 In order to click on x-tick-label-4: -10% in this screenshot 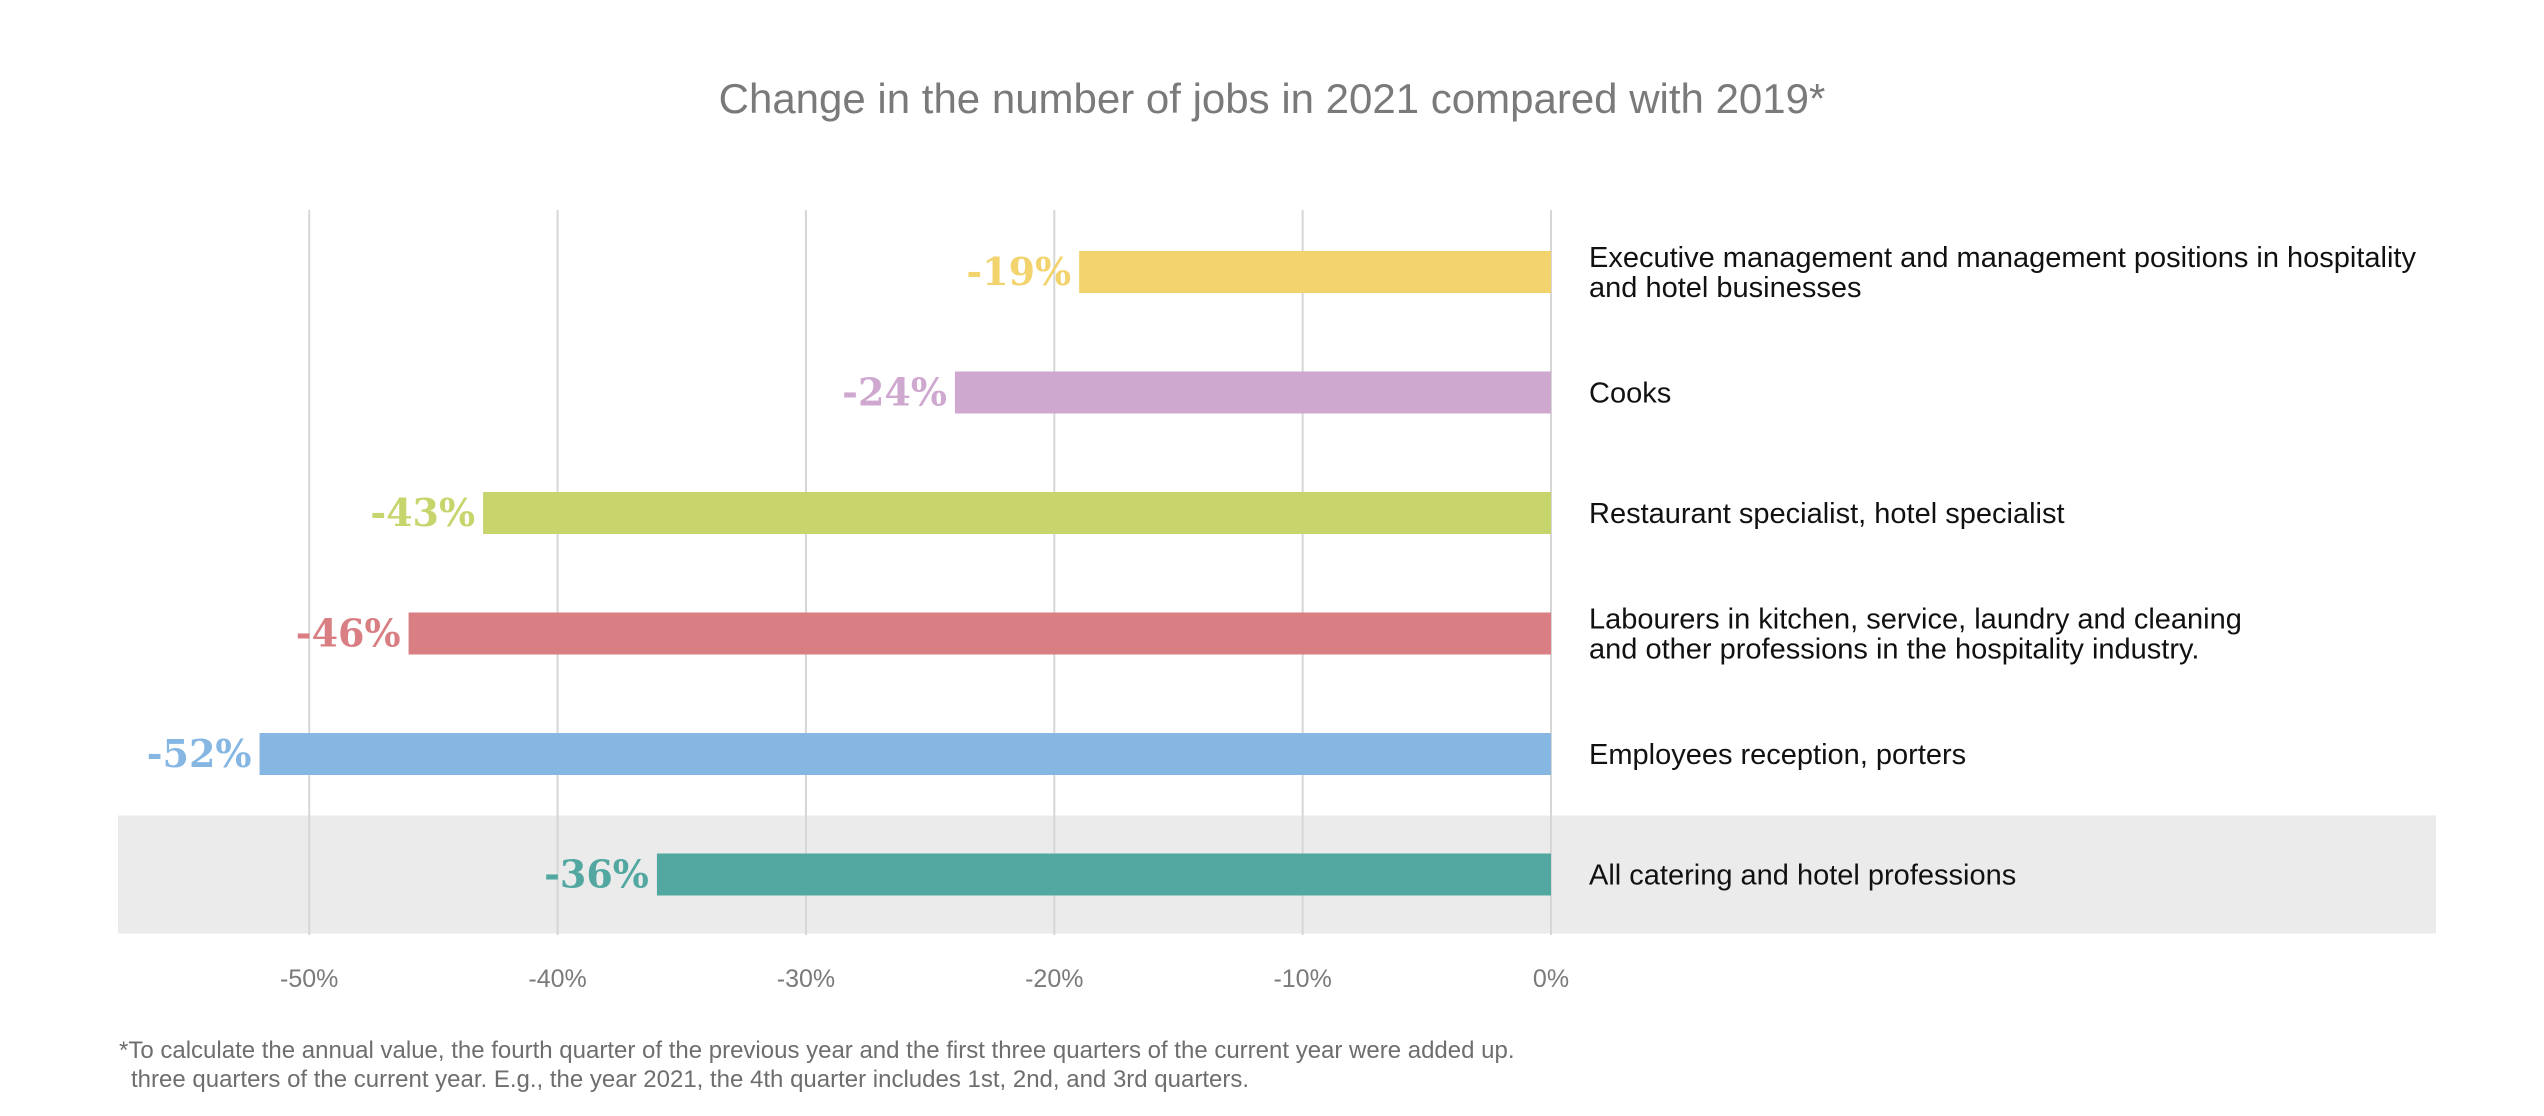, I will do `click(1302, 979)`.